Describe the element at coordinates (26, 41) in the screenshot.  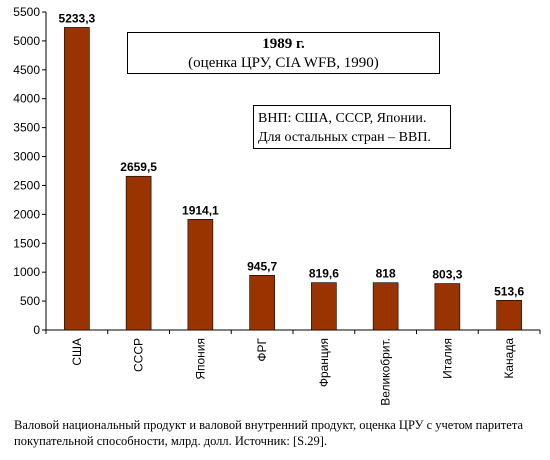
I see `y-tick-label: 5000` at that location.